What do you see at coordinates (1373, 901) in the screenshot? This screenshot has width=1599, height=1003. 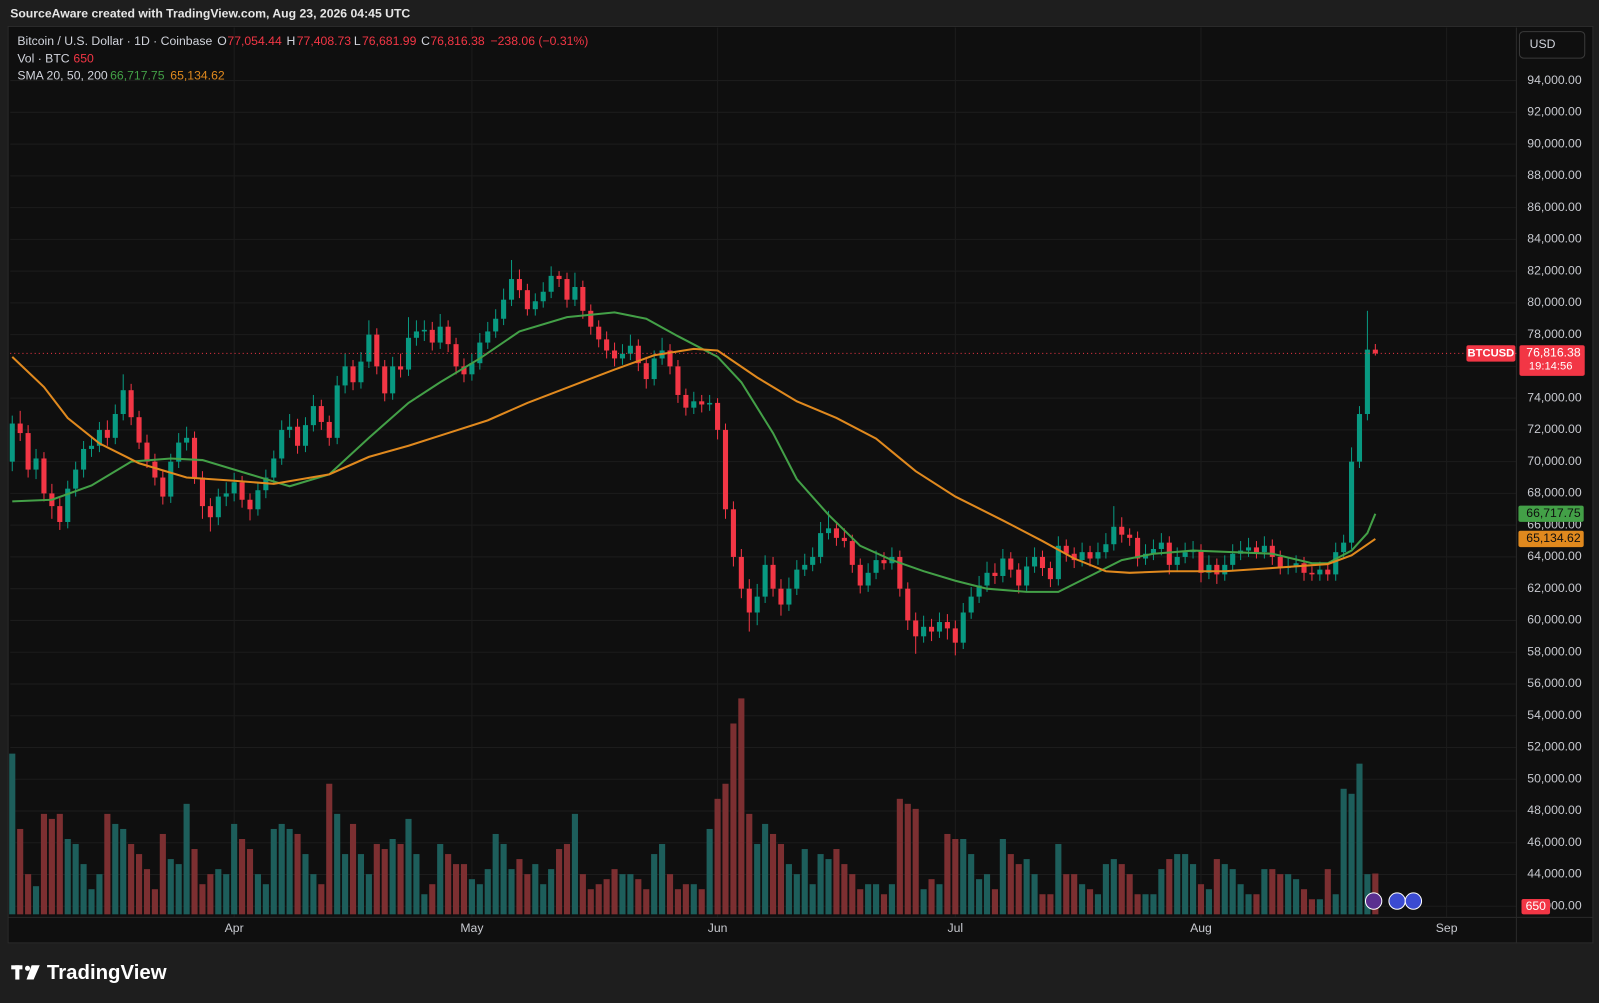 I see `event-icon` at bounding box center [1373, 901].